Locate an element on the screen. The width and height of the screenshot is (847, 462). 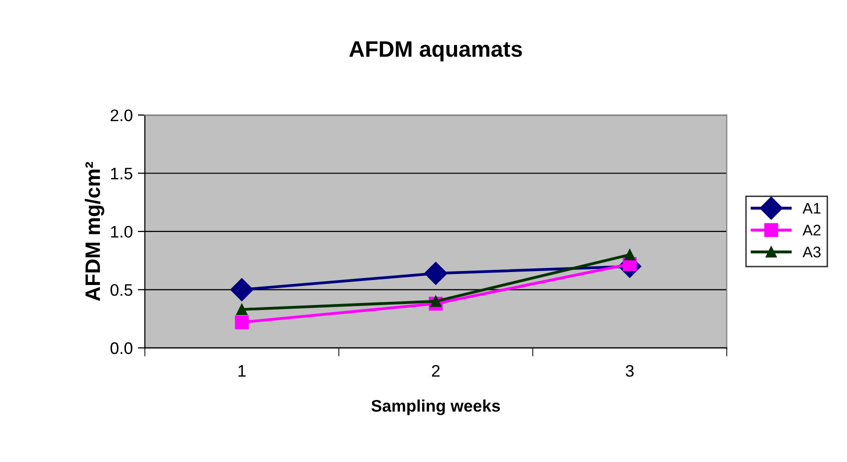
y-tick-label: 0.5 is located at coordinates (121, 290).